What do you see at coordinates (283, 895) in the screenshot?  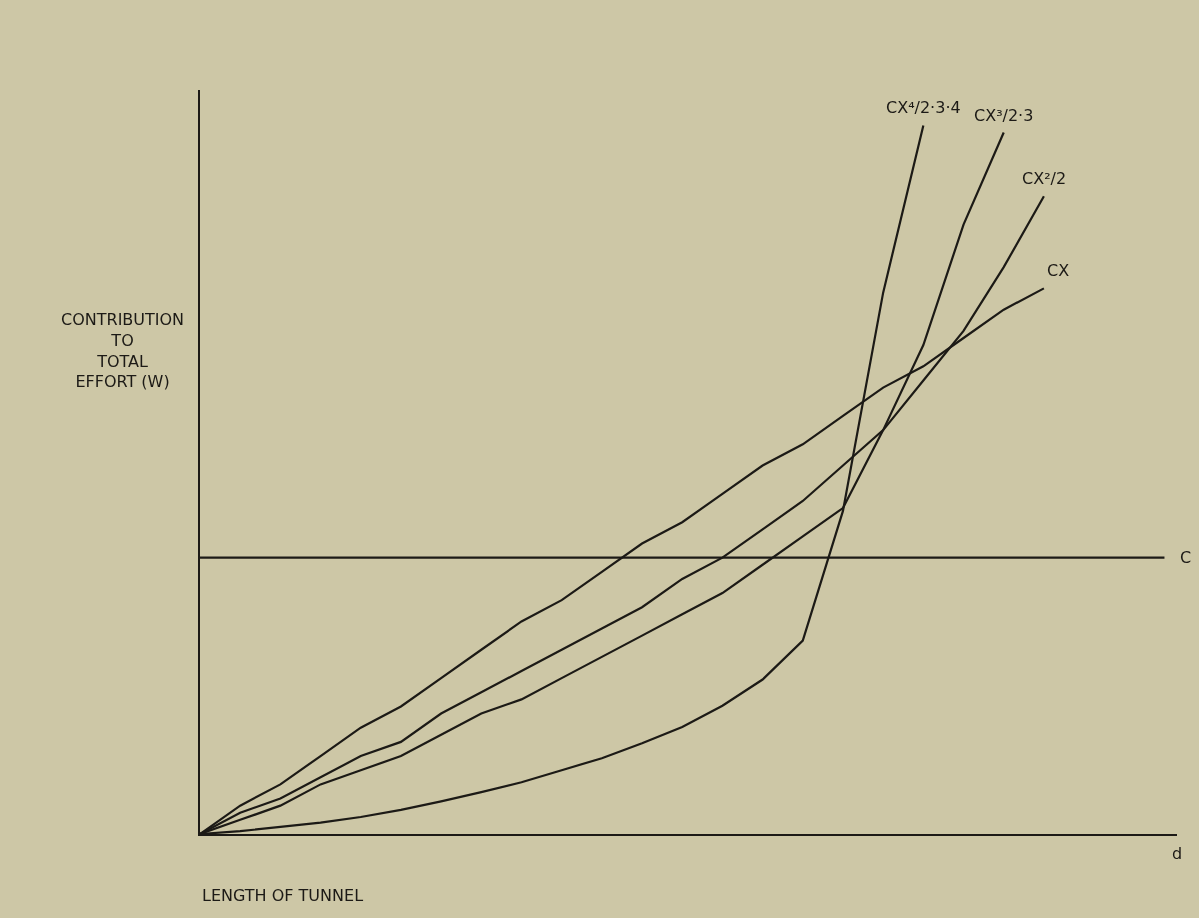 I see `x-axis-title: LENGTH OF TUNNEL` at bounding box center [283, 895].